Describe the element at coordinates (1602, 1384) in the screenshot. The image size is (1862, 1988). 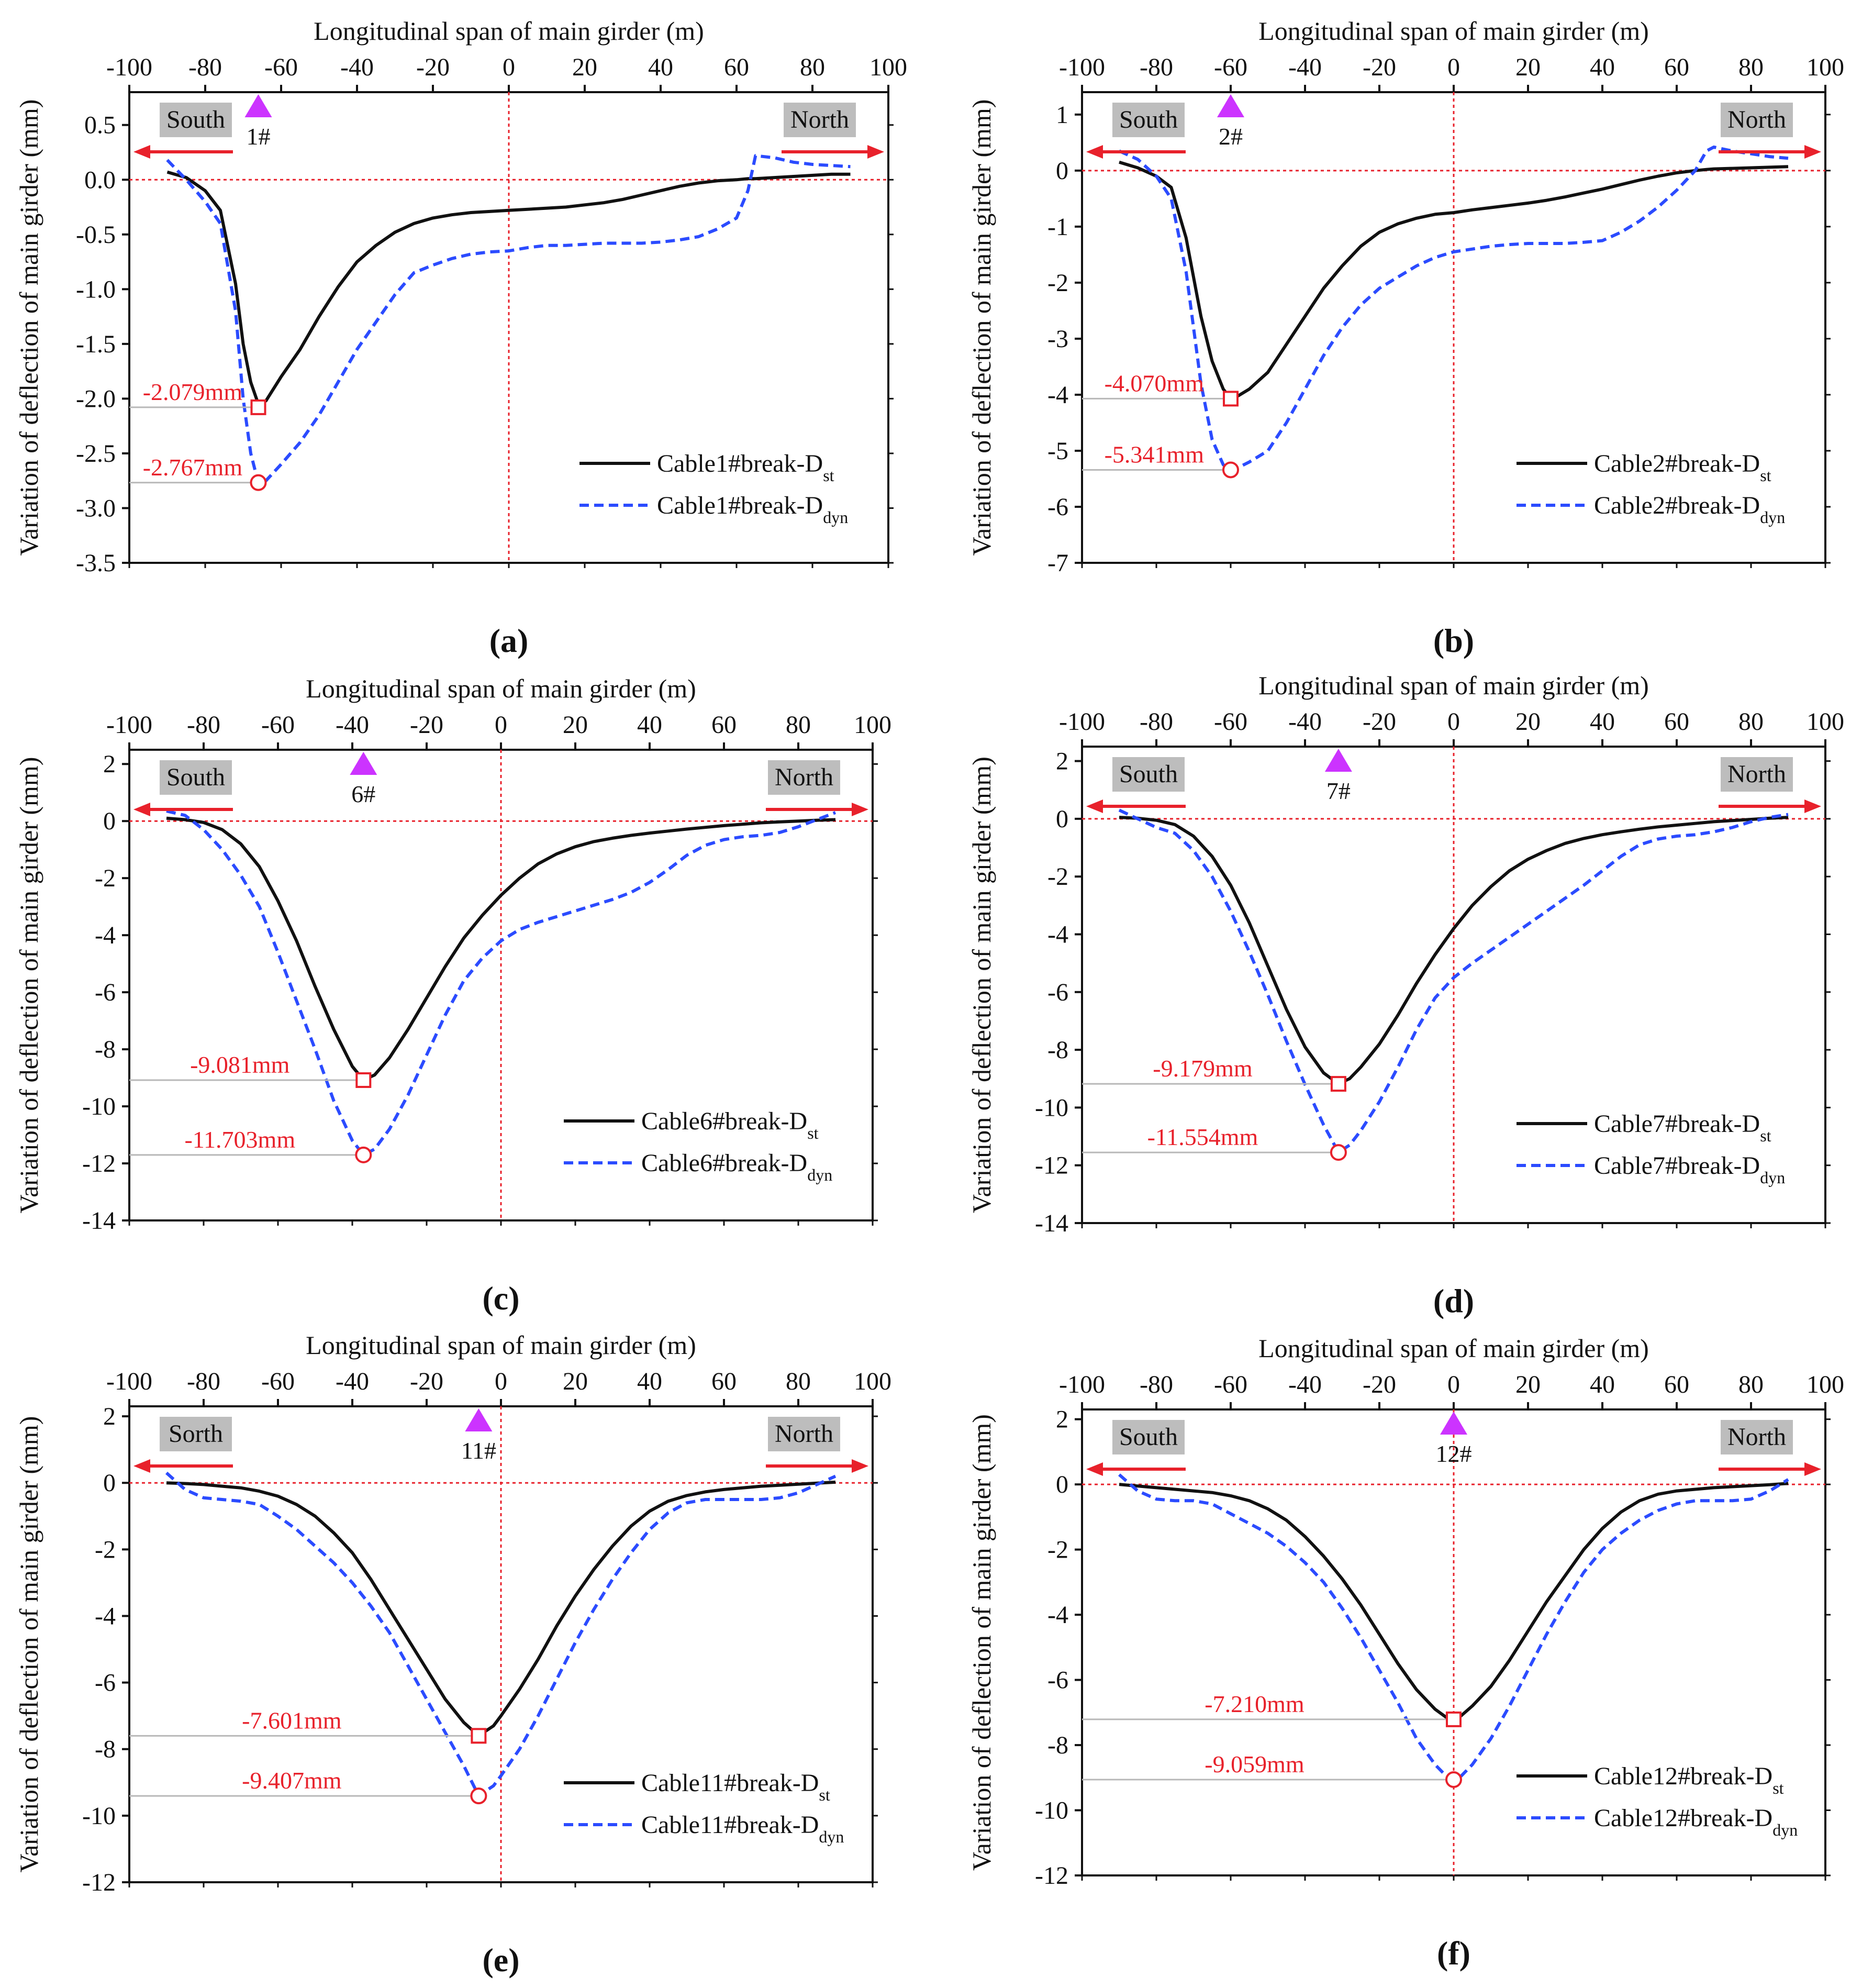
I see `x-tick-label: 40` at that location.